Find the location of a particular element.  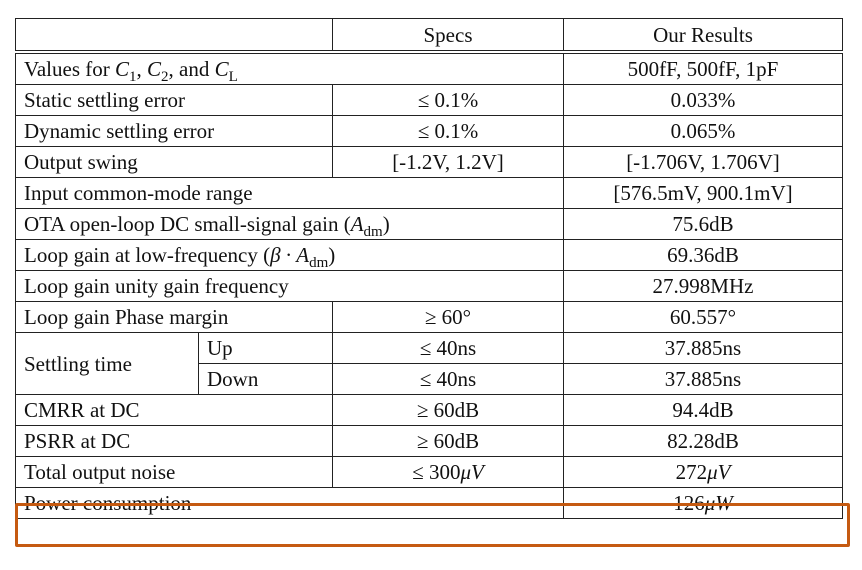

cell: Down is located at coordinates (265, 379).